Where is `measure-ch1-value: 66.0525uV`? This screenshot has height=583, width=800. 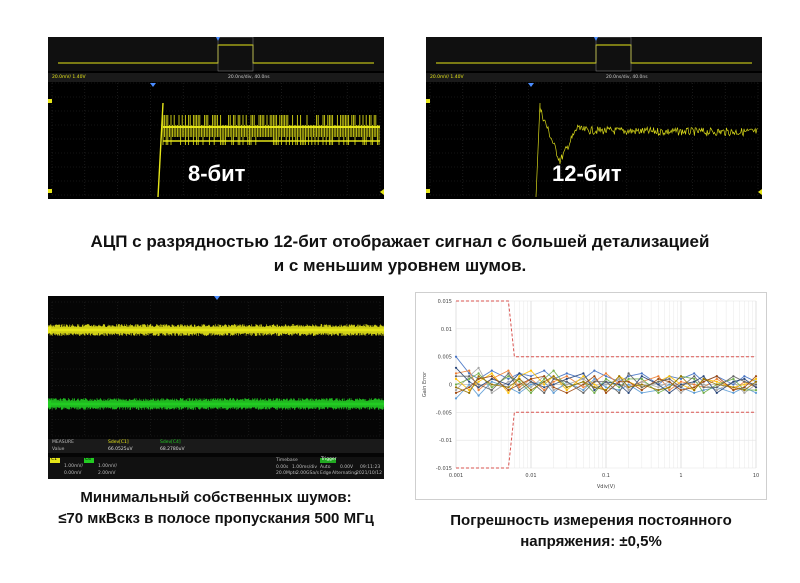 measure-ch1-value: 66.0525uV is located at coordinates (120, 449).